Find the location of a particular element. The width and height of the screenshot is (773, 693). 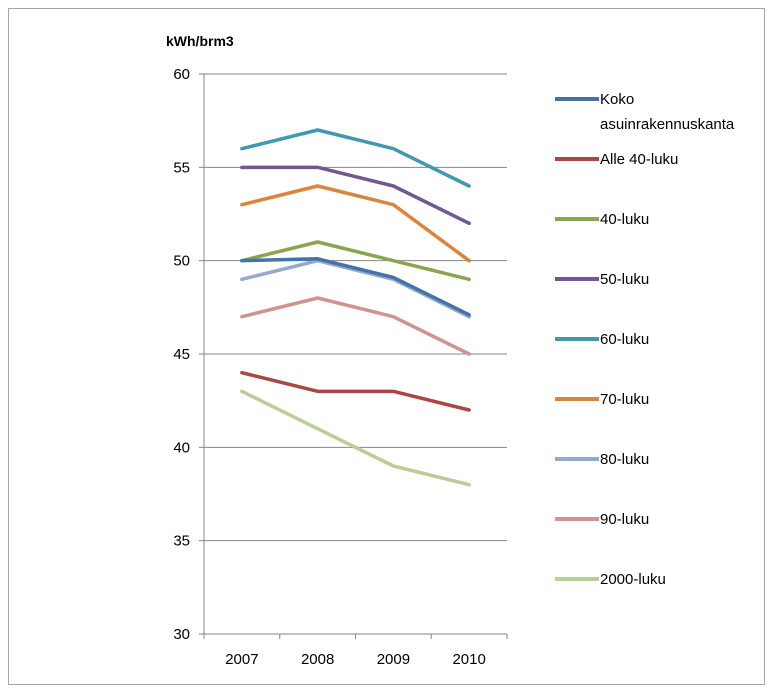

y-tick-label: 60 is located at coordinates (181, 74).